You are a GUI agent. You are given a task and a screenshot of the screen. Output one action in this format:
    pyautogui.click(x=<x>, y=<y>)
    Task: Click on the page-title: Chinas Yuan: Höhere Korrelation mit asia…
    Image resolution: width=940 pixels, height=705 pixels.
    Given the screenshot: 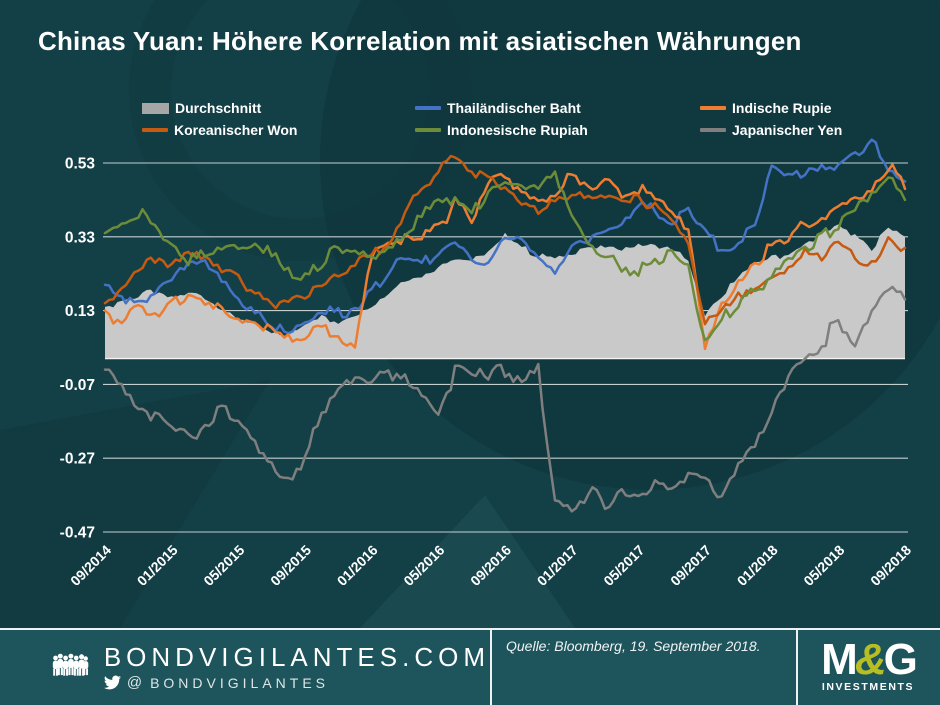 What is the action you would take?
    pyautogui.click(x=420, y=41)
    